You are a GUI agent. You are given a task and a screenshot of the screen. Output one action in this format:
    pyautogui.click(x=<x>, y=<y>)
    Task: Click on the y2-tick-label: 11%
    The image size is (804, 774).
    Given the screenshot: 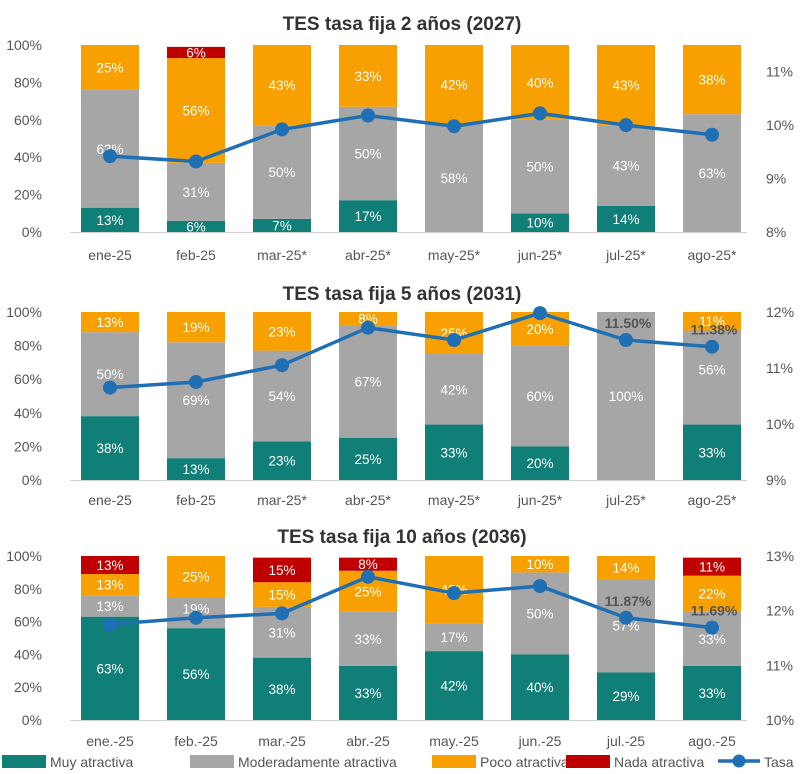 What is the action you would take?
    pyautogui.click(x=779, y=72)
    